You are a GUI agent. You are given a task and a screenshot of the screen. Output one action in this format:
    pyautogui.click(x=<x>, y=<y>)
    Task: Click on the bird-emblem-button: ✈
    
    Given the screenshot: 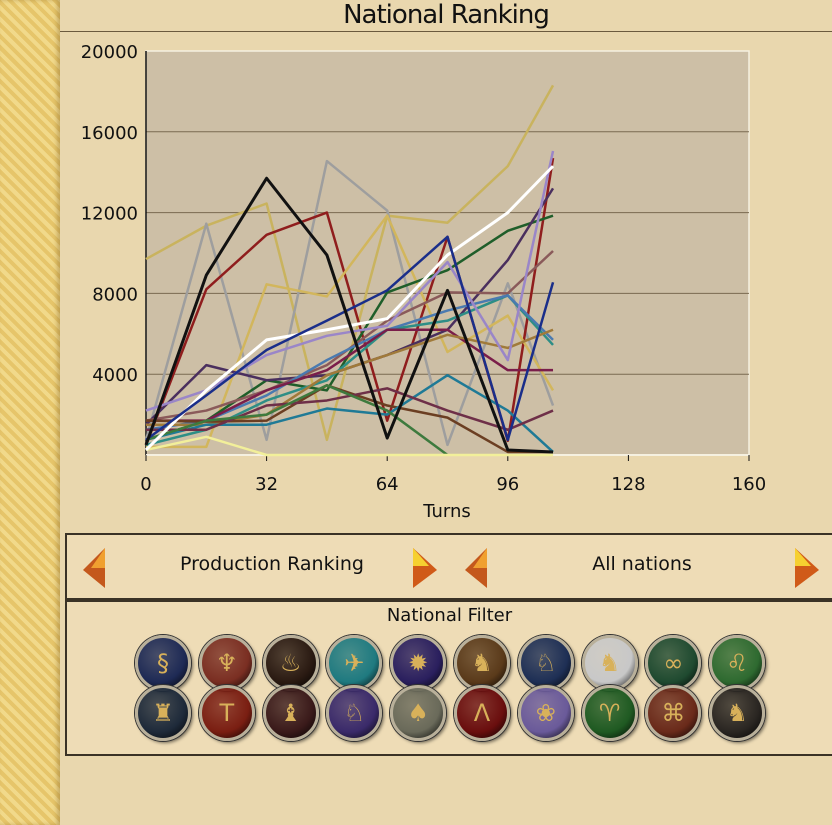 What is the action you would take?
    pyautogui.click(x=354, y=663)
    